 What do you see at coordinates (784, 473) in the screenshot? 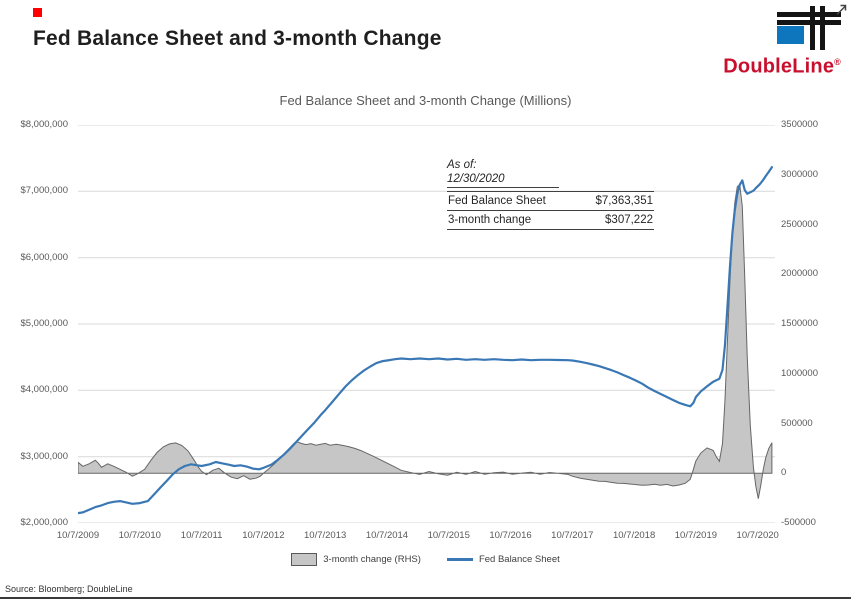
I see `right-axis-tick-label: 0` at bounding box center [784, 473].